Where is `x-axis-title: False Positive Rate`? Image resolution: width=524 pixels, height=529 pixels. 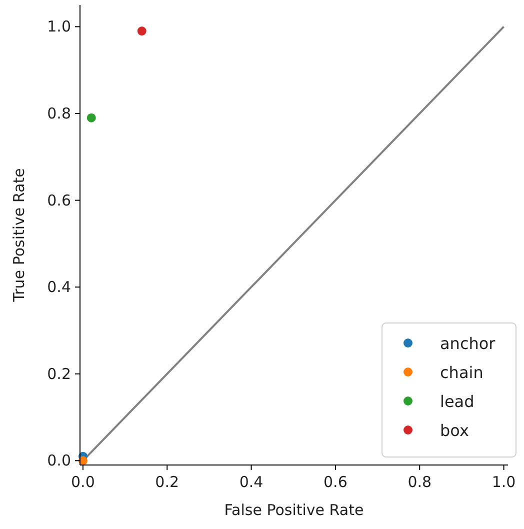 x-axis-title: False Positive Rate is located at coordinates (294, 510).